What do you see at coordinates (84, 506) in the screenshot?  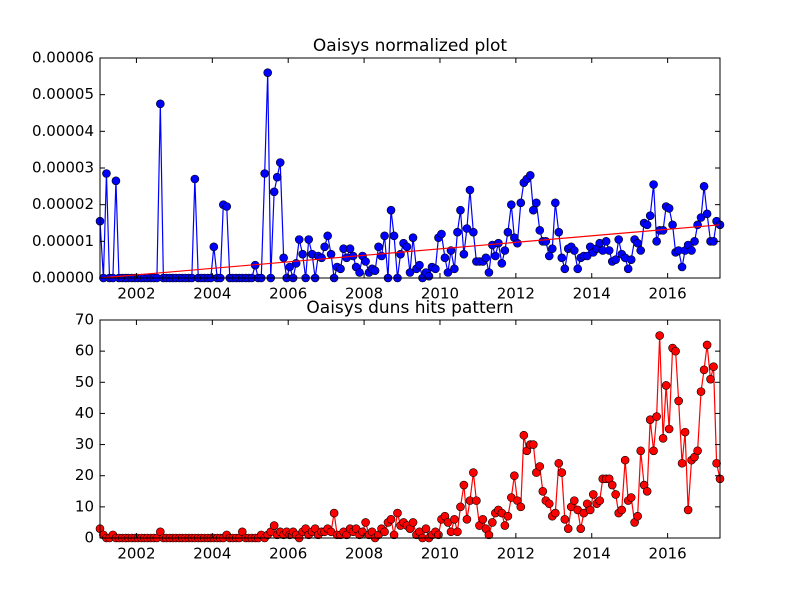 I see `y-tick-label: 10` at bounding box center [84, 506].